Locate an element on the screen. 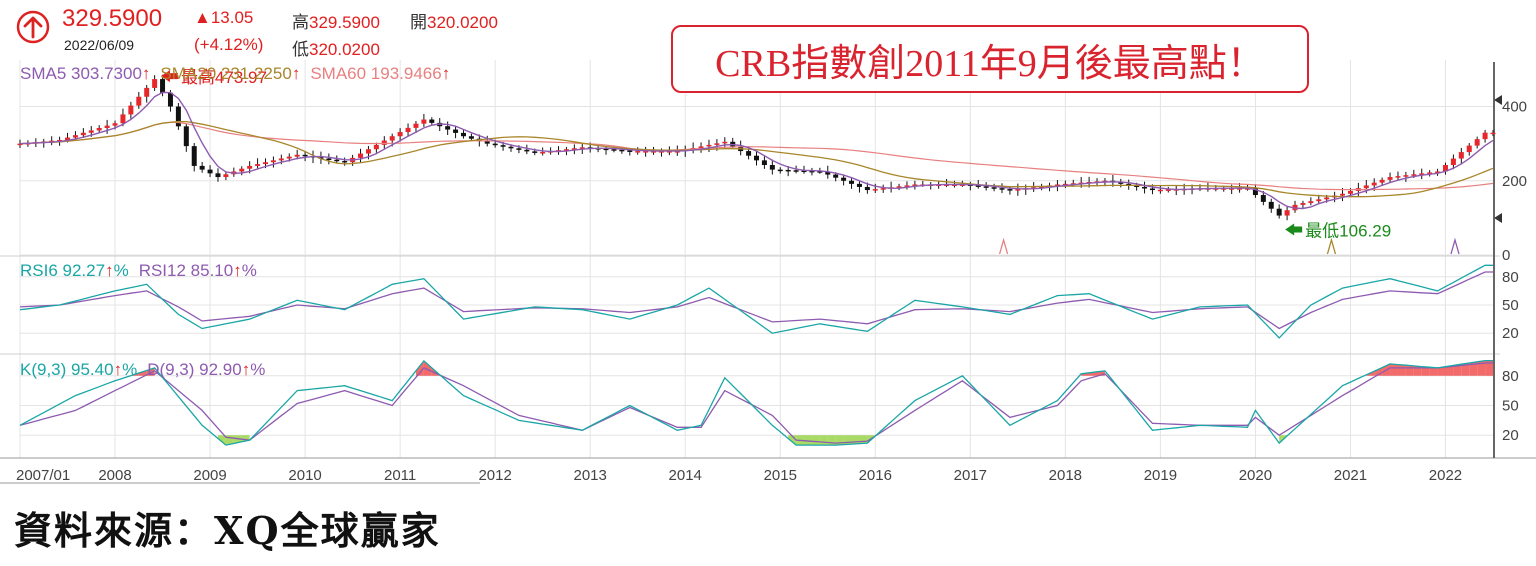 The width and height of the screenshot is (1536, 566). open-price: 開320.0200 is located at coordinates (454, 20).